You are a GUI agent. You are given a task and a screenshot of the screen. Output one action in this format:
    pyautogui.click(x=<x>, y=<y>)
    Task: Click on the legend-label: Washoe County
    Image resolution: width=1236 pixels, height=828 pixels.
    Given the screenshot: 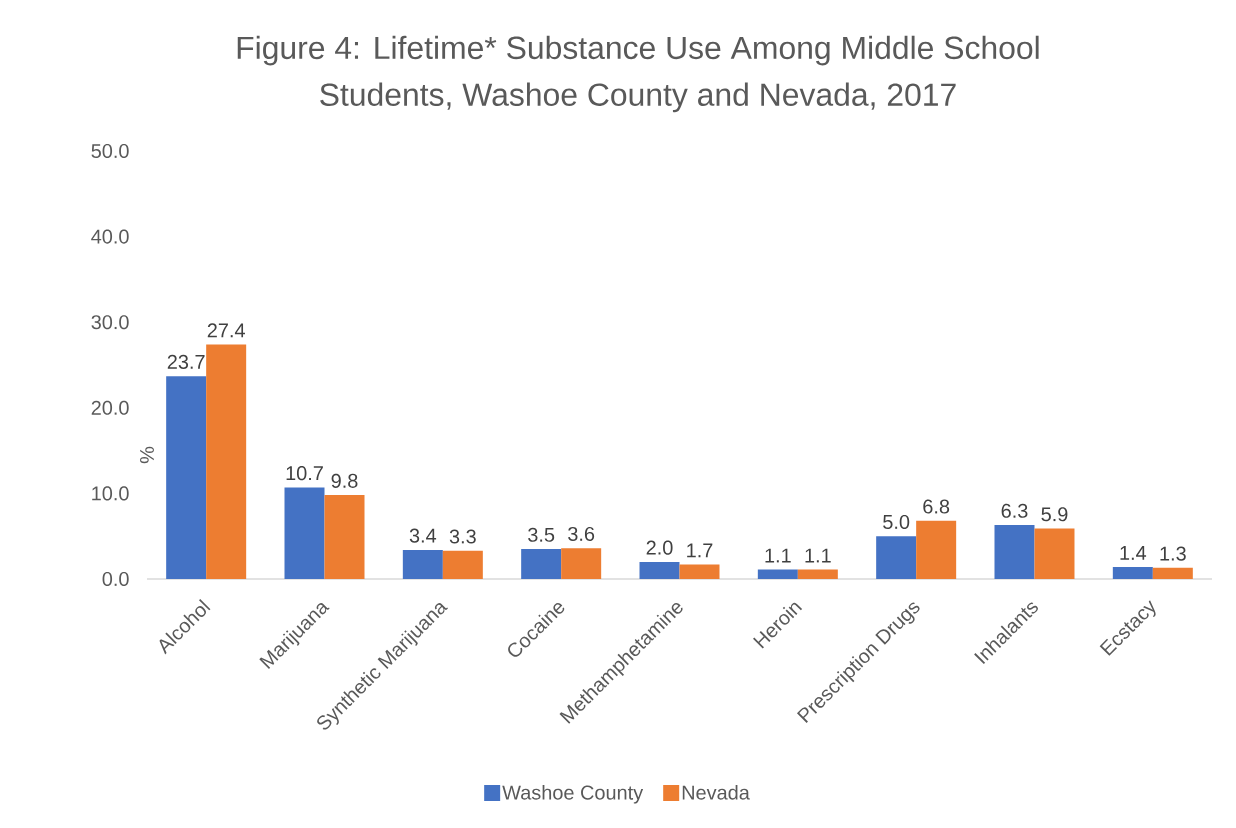 What is the action you would take?
    pyautogui.click(x=573, y=794)
    